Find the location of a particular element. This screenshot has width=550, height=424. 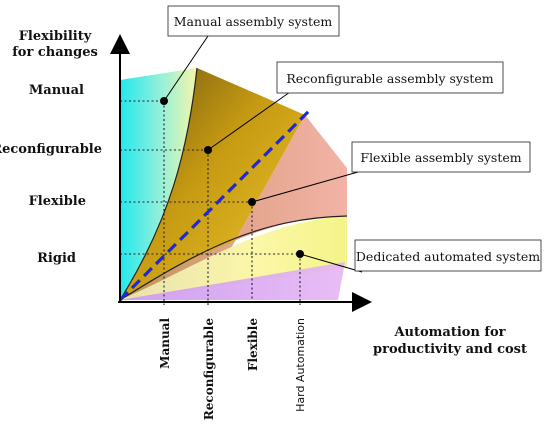

callout-text-dedicated: Dedicated automated system is located at coordinates (448, 256).